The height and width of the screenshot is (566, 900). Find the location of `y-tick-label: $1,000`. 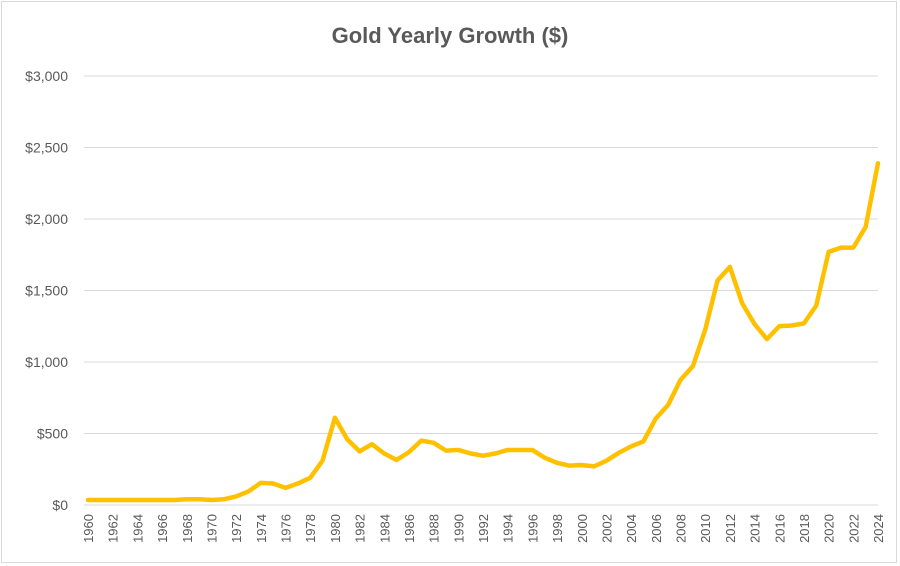

y-tick-label: $1,000 is located at coordinates (46, 362).